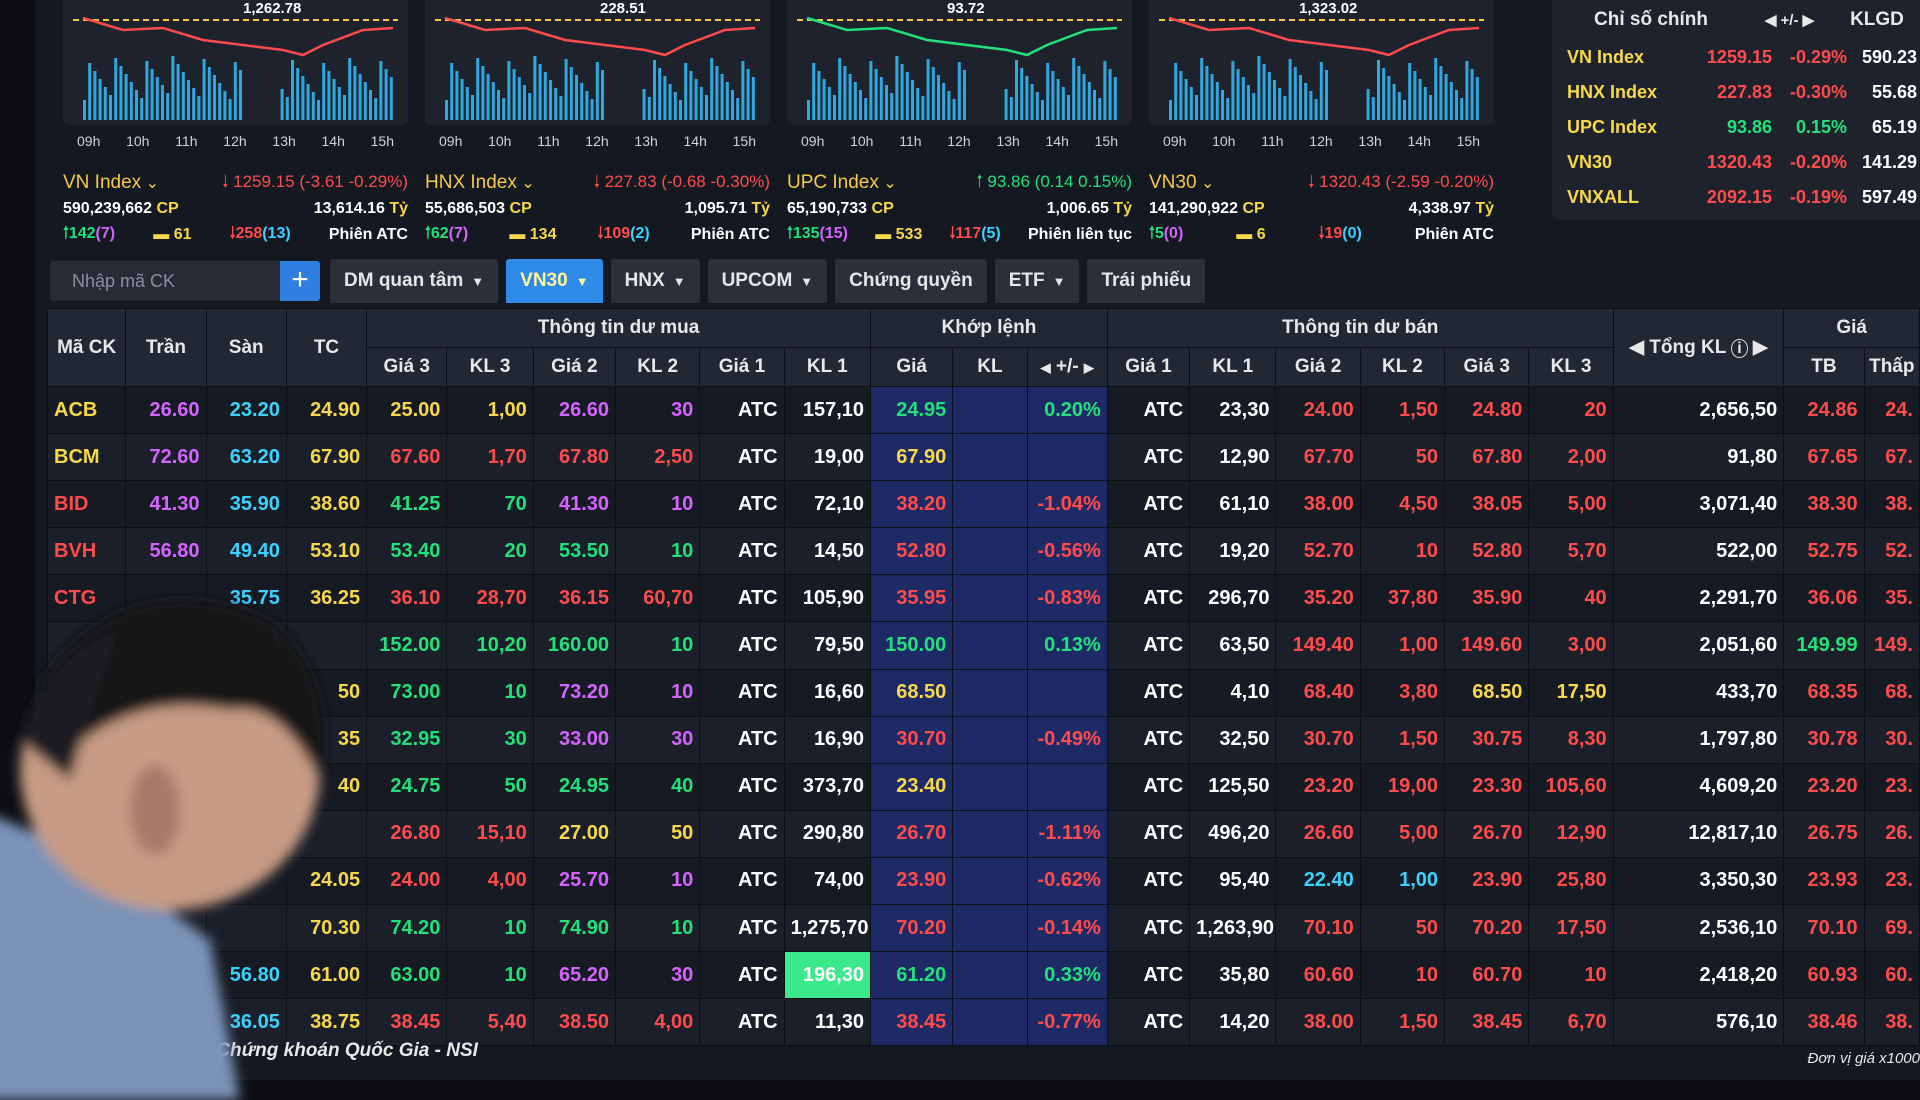 Image resolution: width=1920 pixels, height=1100 pixels. I want to click on footer-company: Cổ phần Chứng khoán Quốc Gia - NSI, so click(306, 1050).